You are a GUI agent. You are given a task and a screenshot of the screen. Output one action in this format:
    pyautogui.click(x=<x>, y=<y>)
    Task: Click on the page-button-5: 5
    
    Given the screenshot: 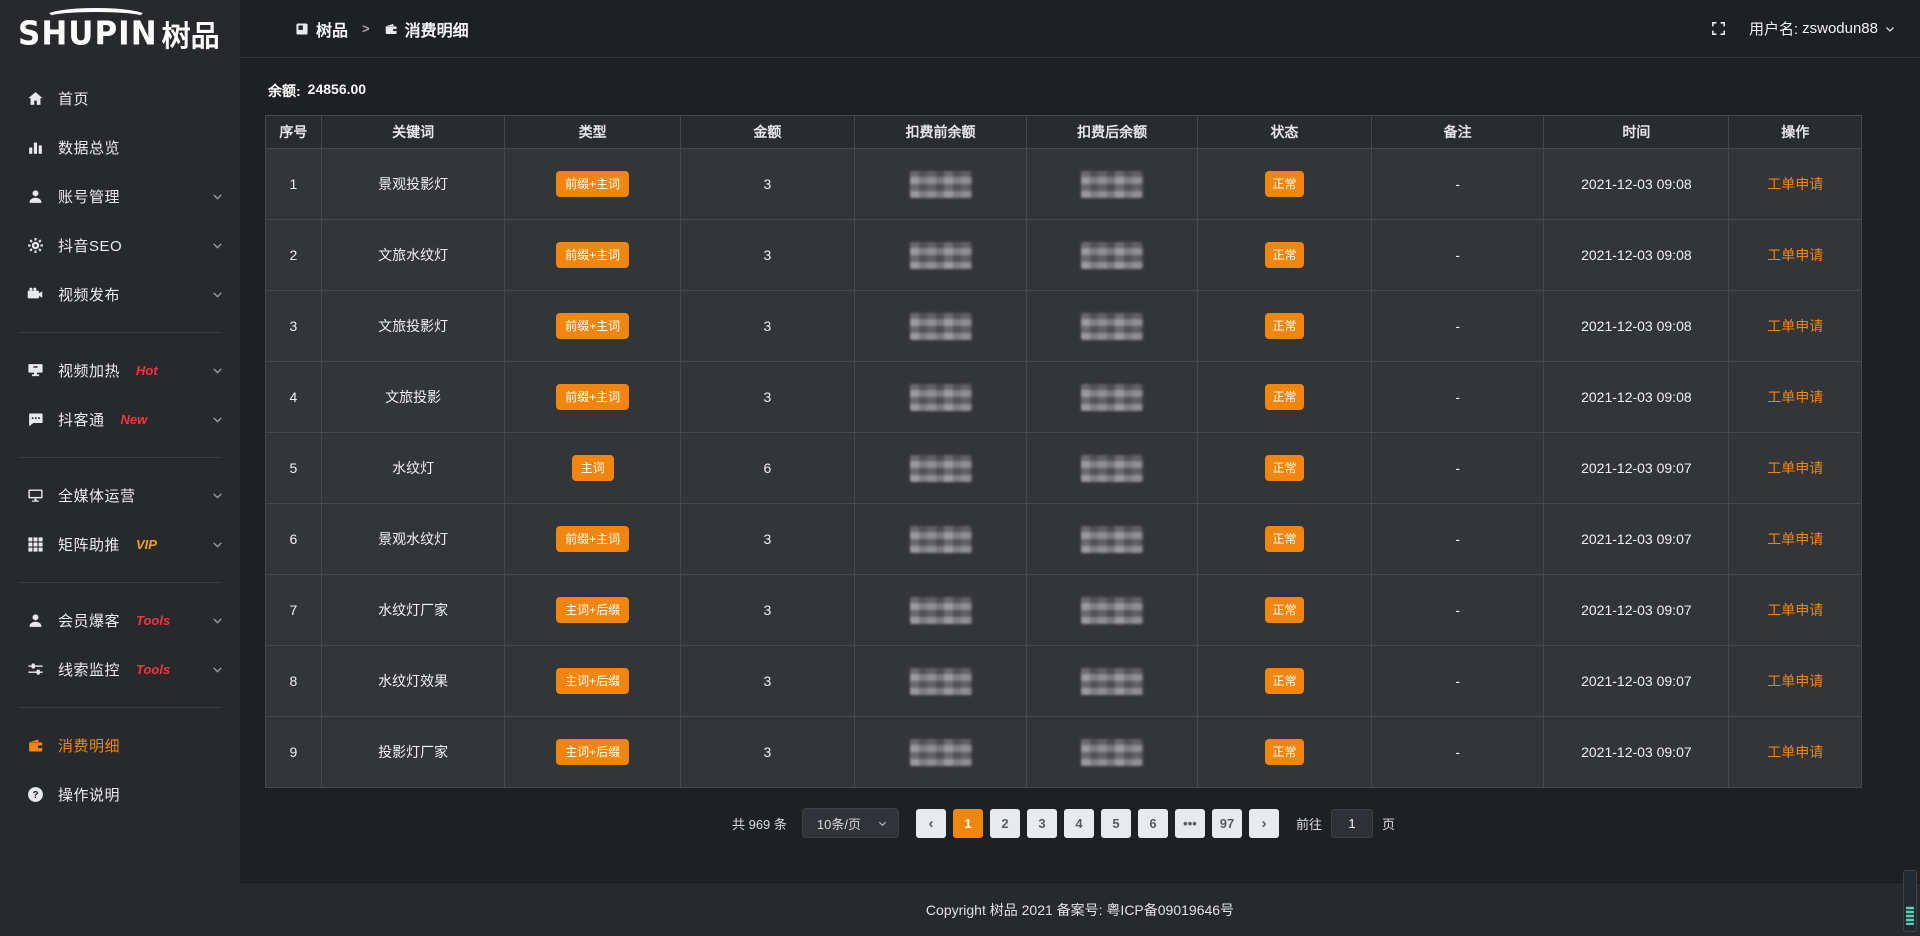 What is the action you would take?
    pyautogui.click(x=1115, y=823)
    